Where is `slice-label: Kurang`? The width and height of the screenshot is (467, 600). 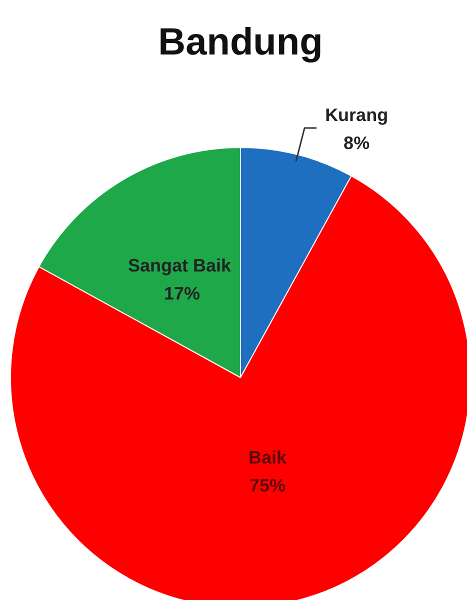 slice-label: Kurang is located at coordinates (356, 114).